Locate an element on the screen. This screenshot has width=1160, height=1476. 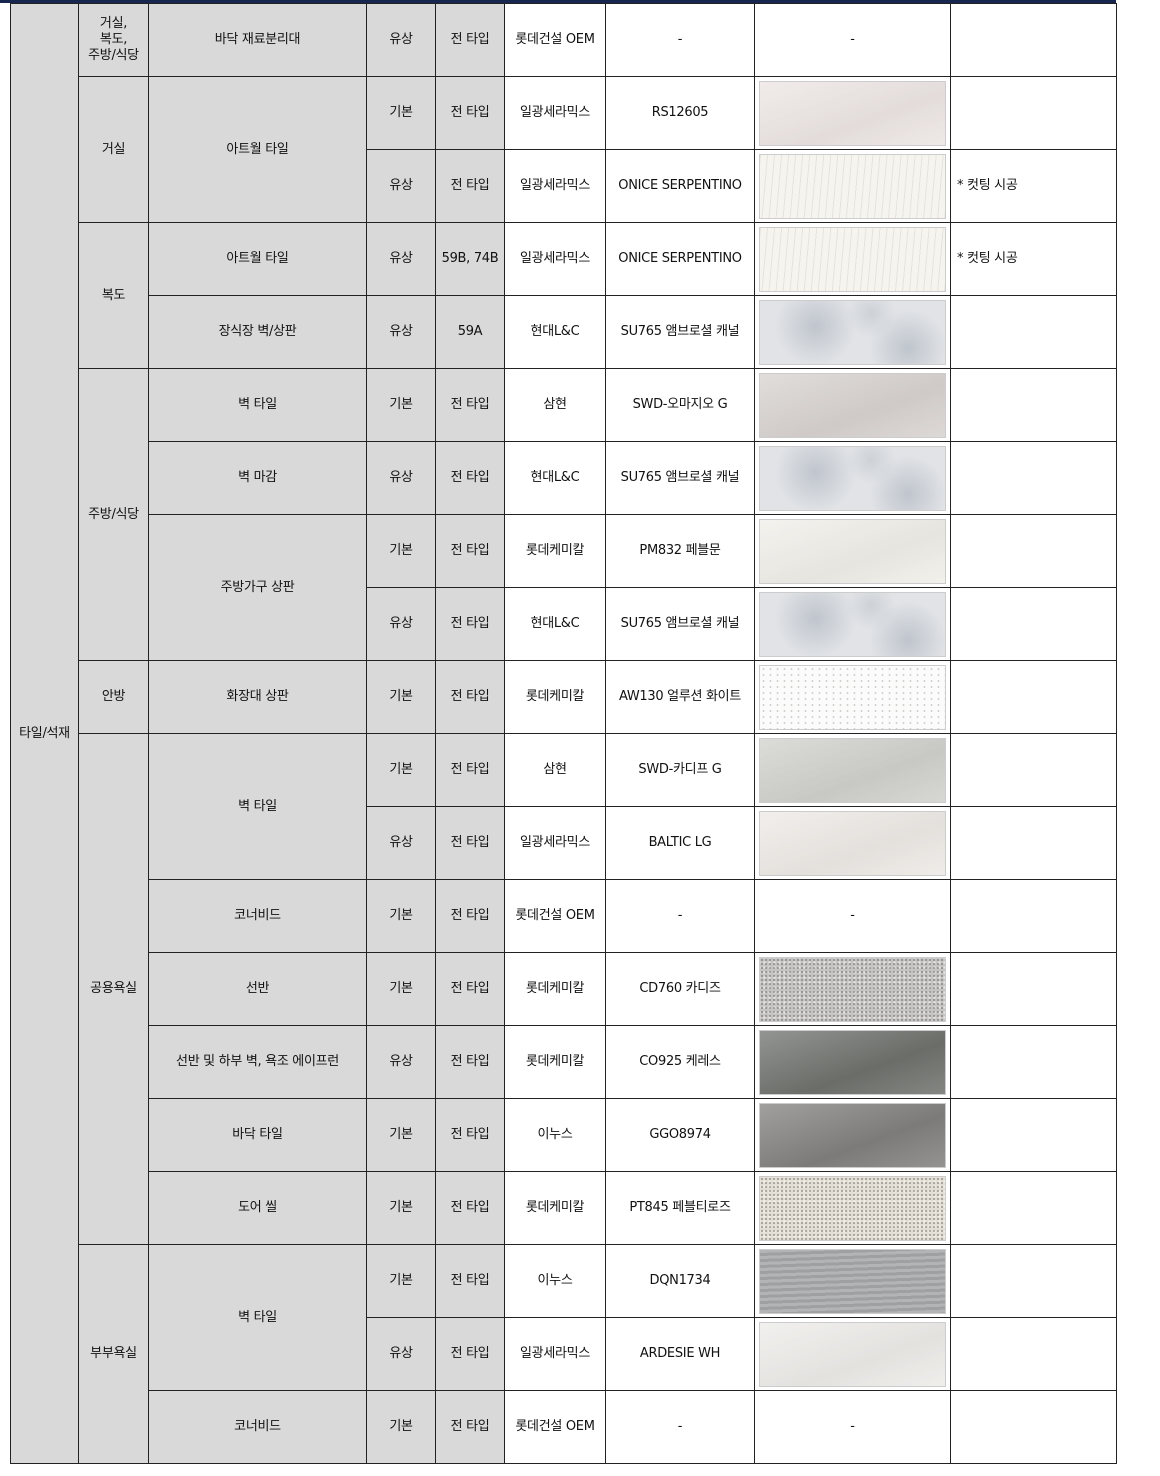
maker-cell: 이누스 is located at coordinates (555, 1281).